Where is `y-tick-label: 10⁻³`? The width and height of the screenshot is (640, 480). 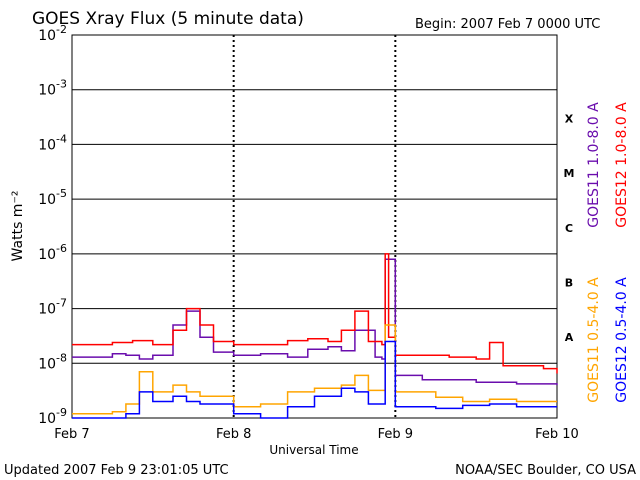 y-tick-label: 10⁻³ is located at coordinates (52, 88).